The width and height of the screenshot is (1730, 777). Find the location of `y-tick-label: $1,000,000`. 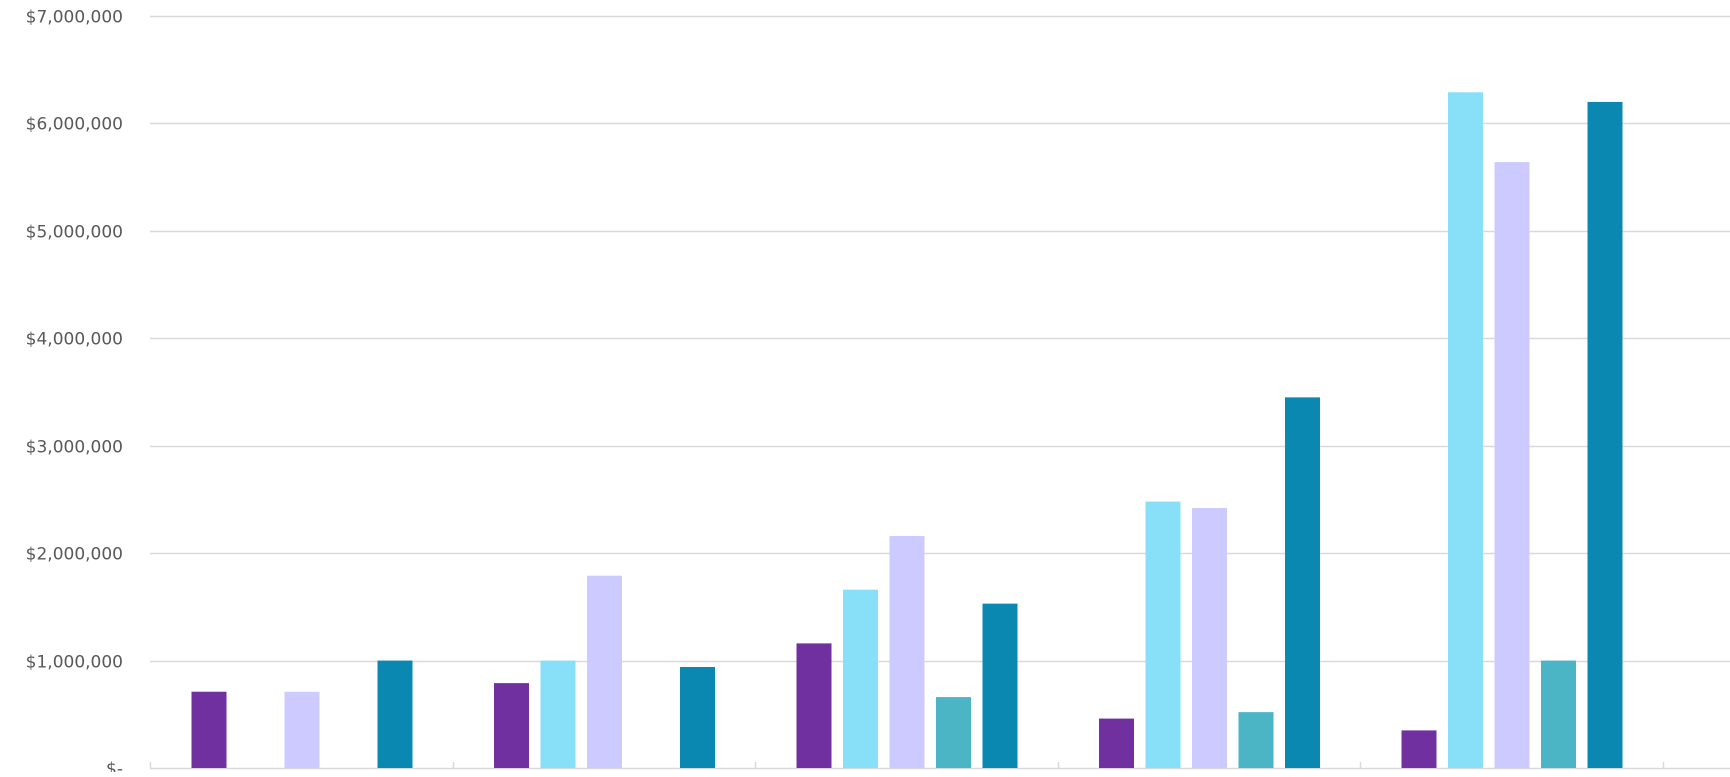

y-tick-label: $1,000,000 is located at coordinates (74, 663).